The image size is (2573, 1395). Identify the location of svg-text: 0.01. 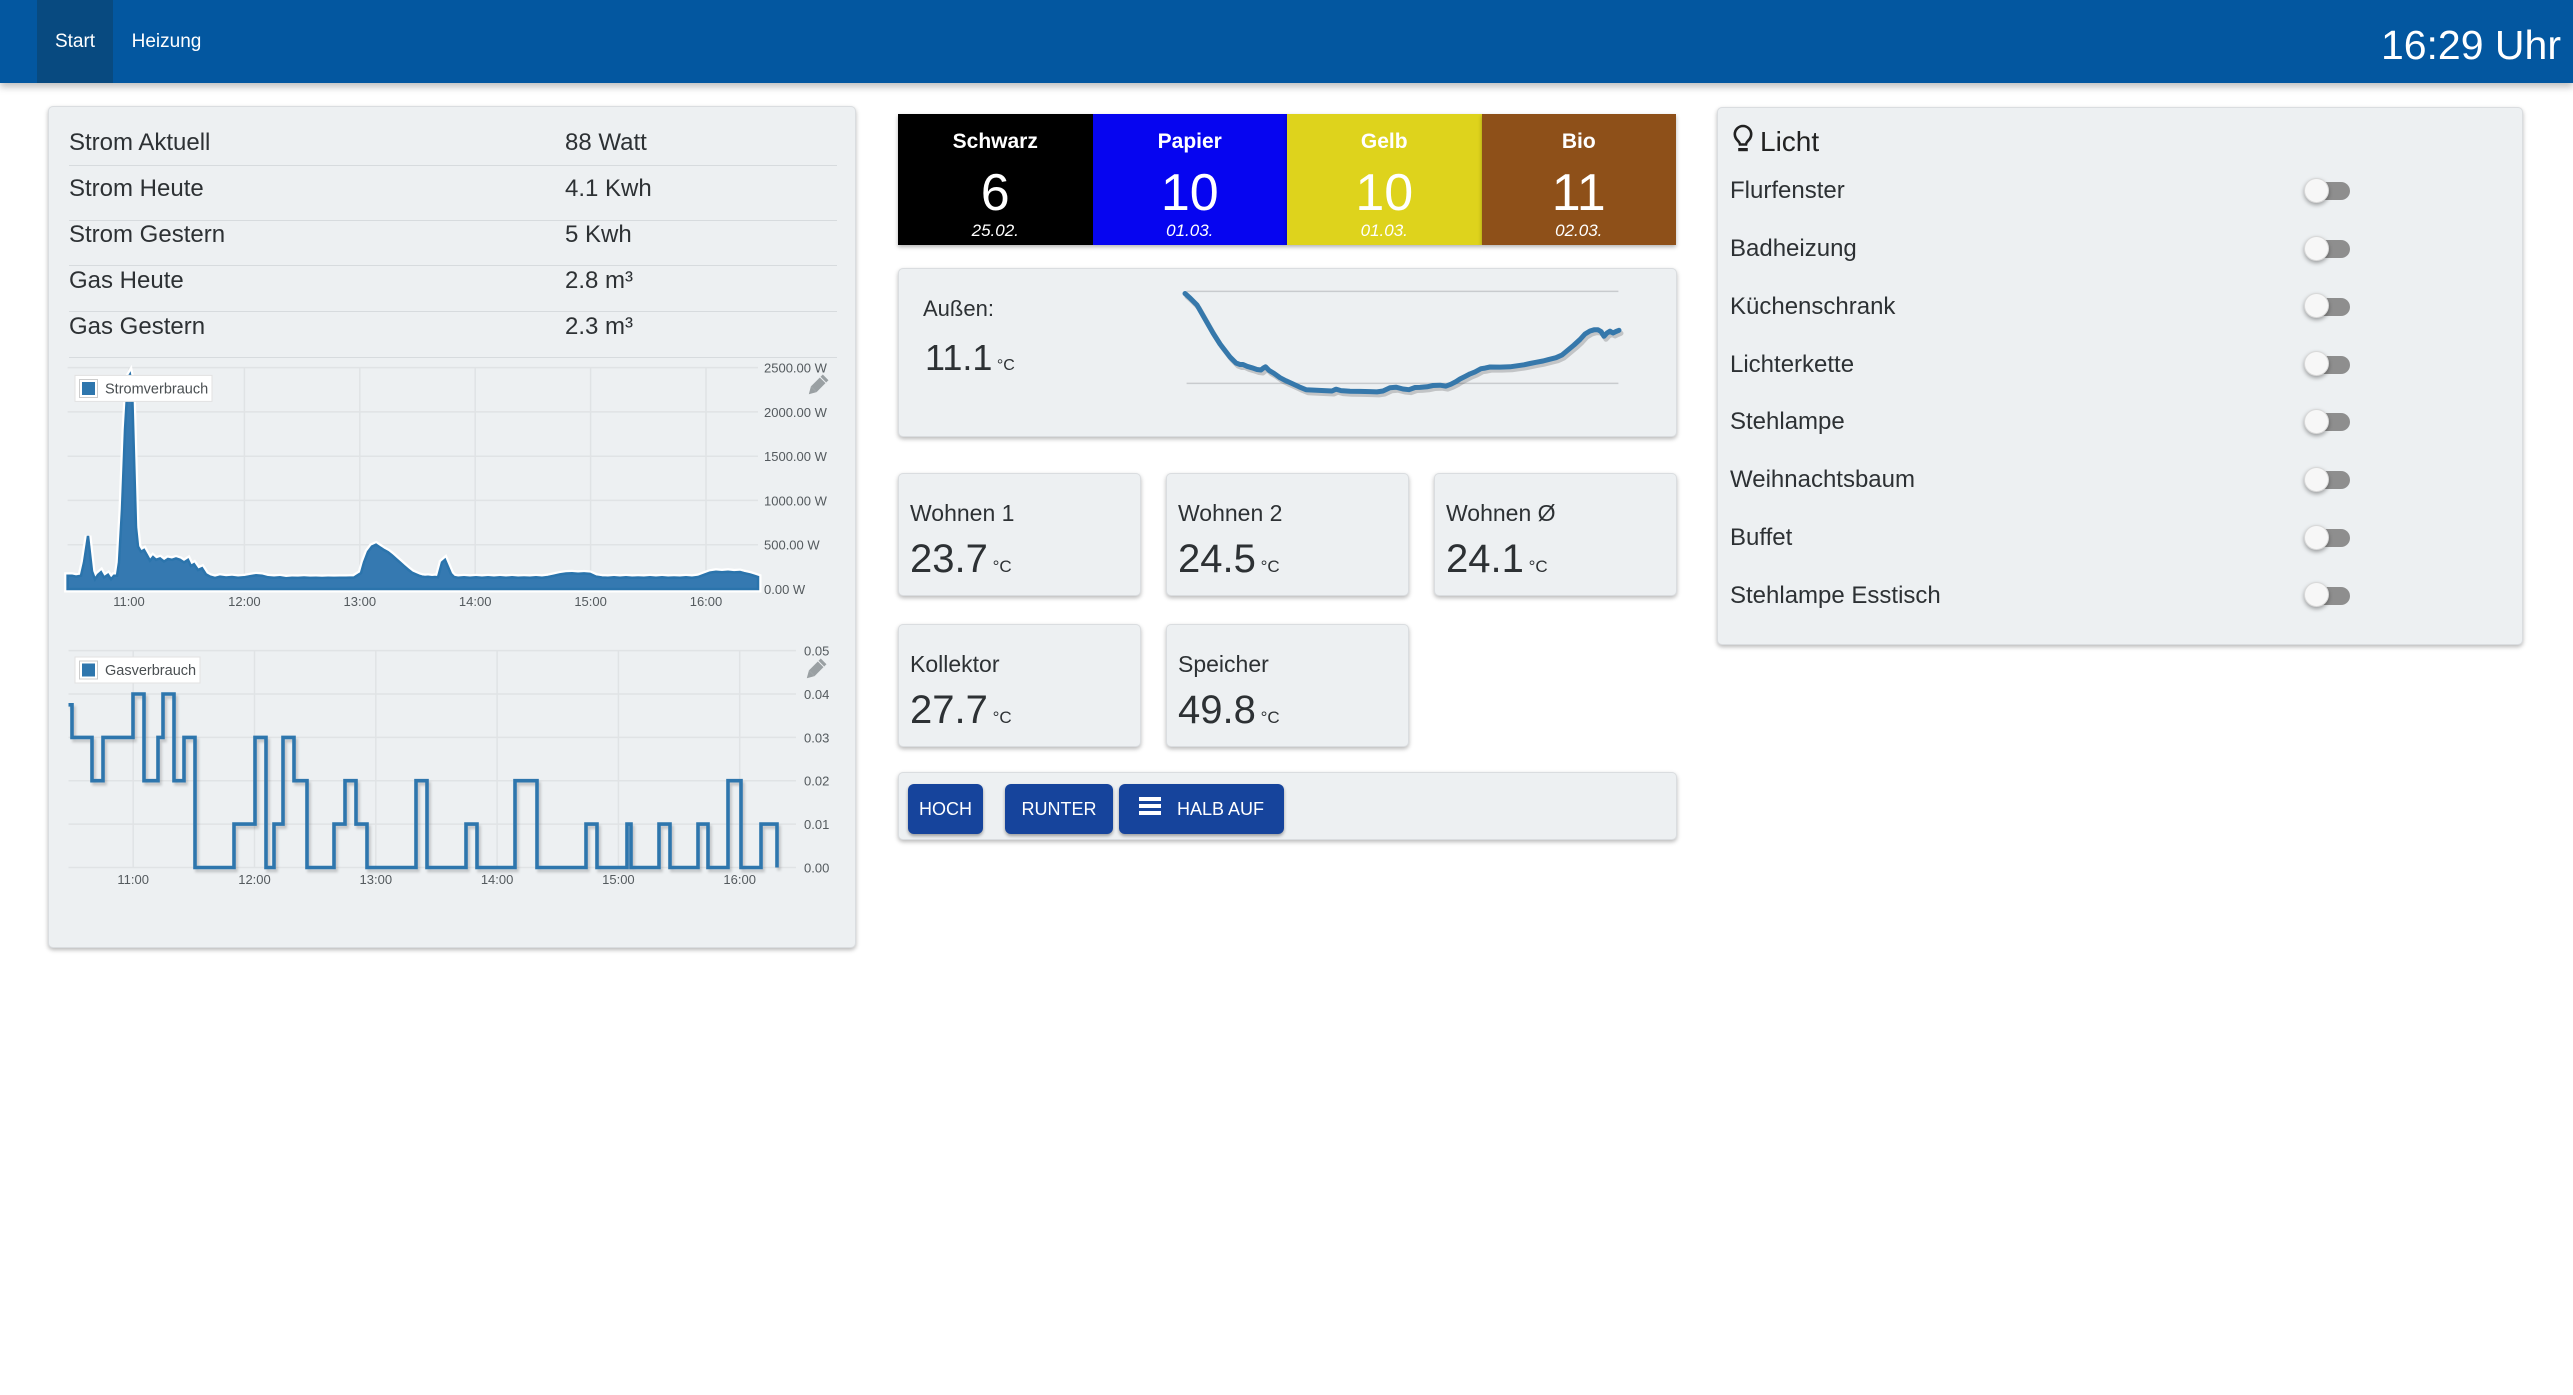
(816, 824).